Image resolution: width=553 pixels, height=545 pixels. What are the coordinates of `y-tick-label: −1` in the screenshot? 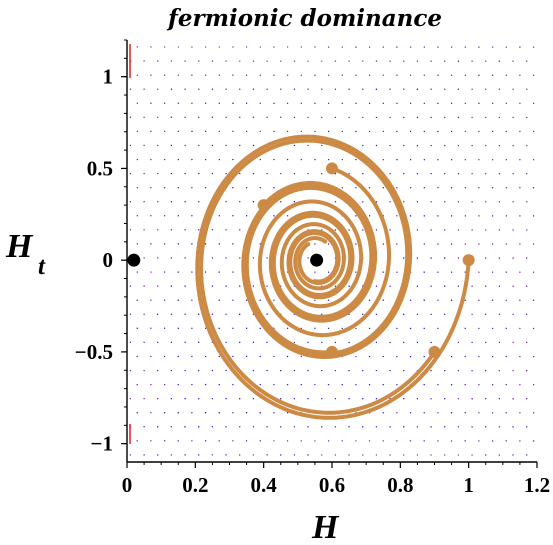 It's located at (102, 444).